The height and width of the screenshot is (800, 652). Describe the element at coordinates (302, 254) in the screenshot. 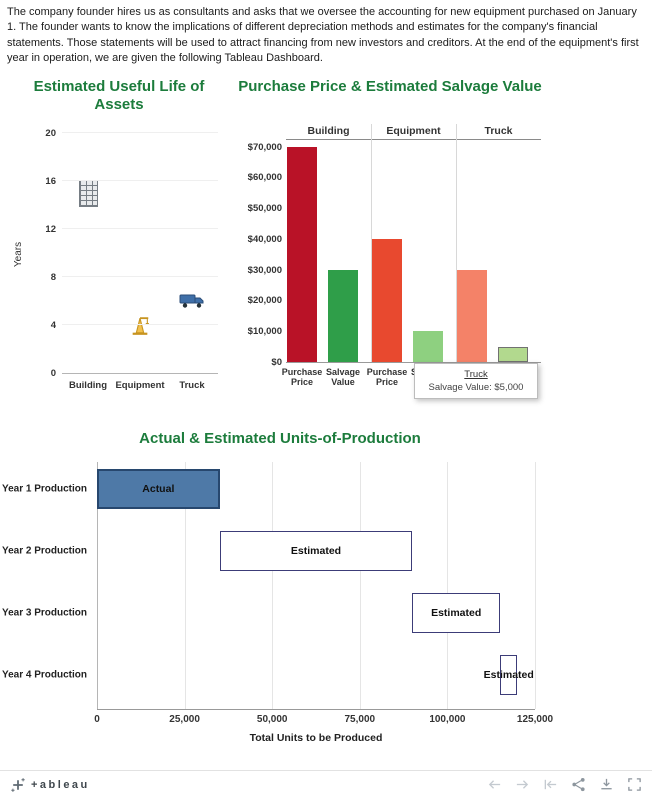

I see `building-purchase-price-bar` at that location.